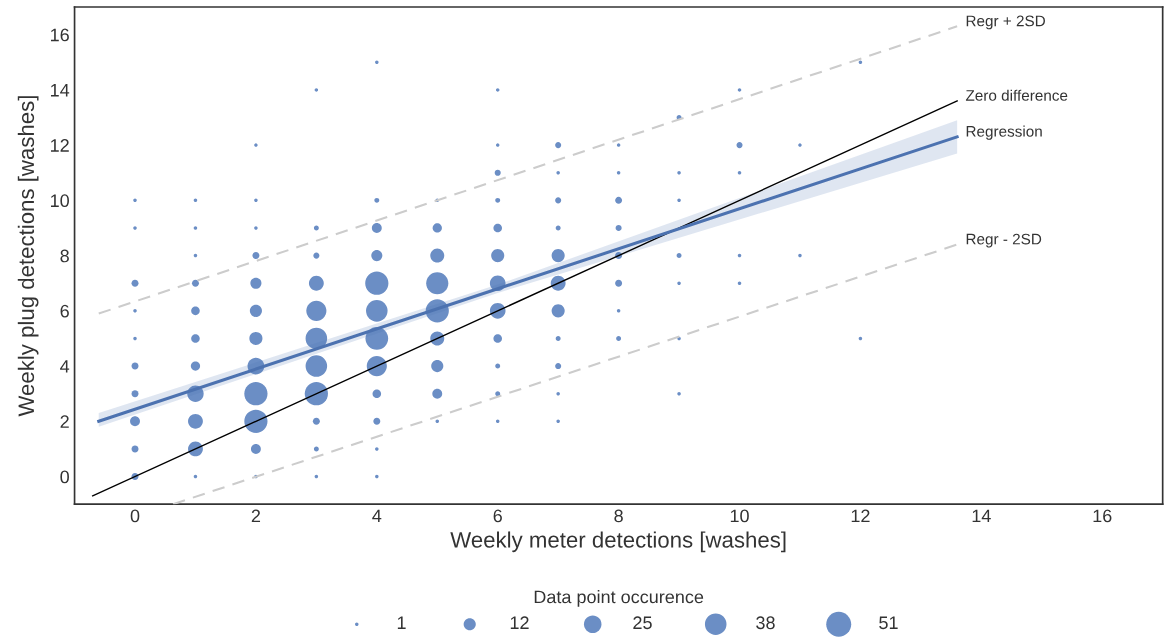  I want to click on legend-label: 12, so click(519, 622).